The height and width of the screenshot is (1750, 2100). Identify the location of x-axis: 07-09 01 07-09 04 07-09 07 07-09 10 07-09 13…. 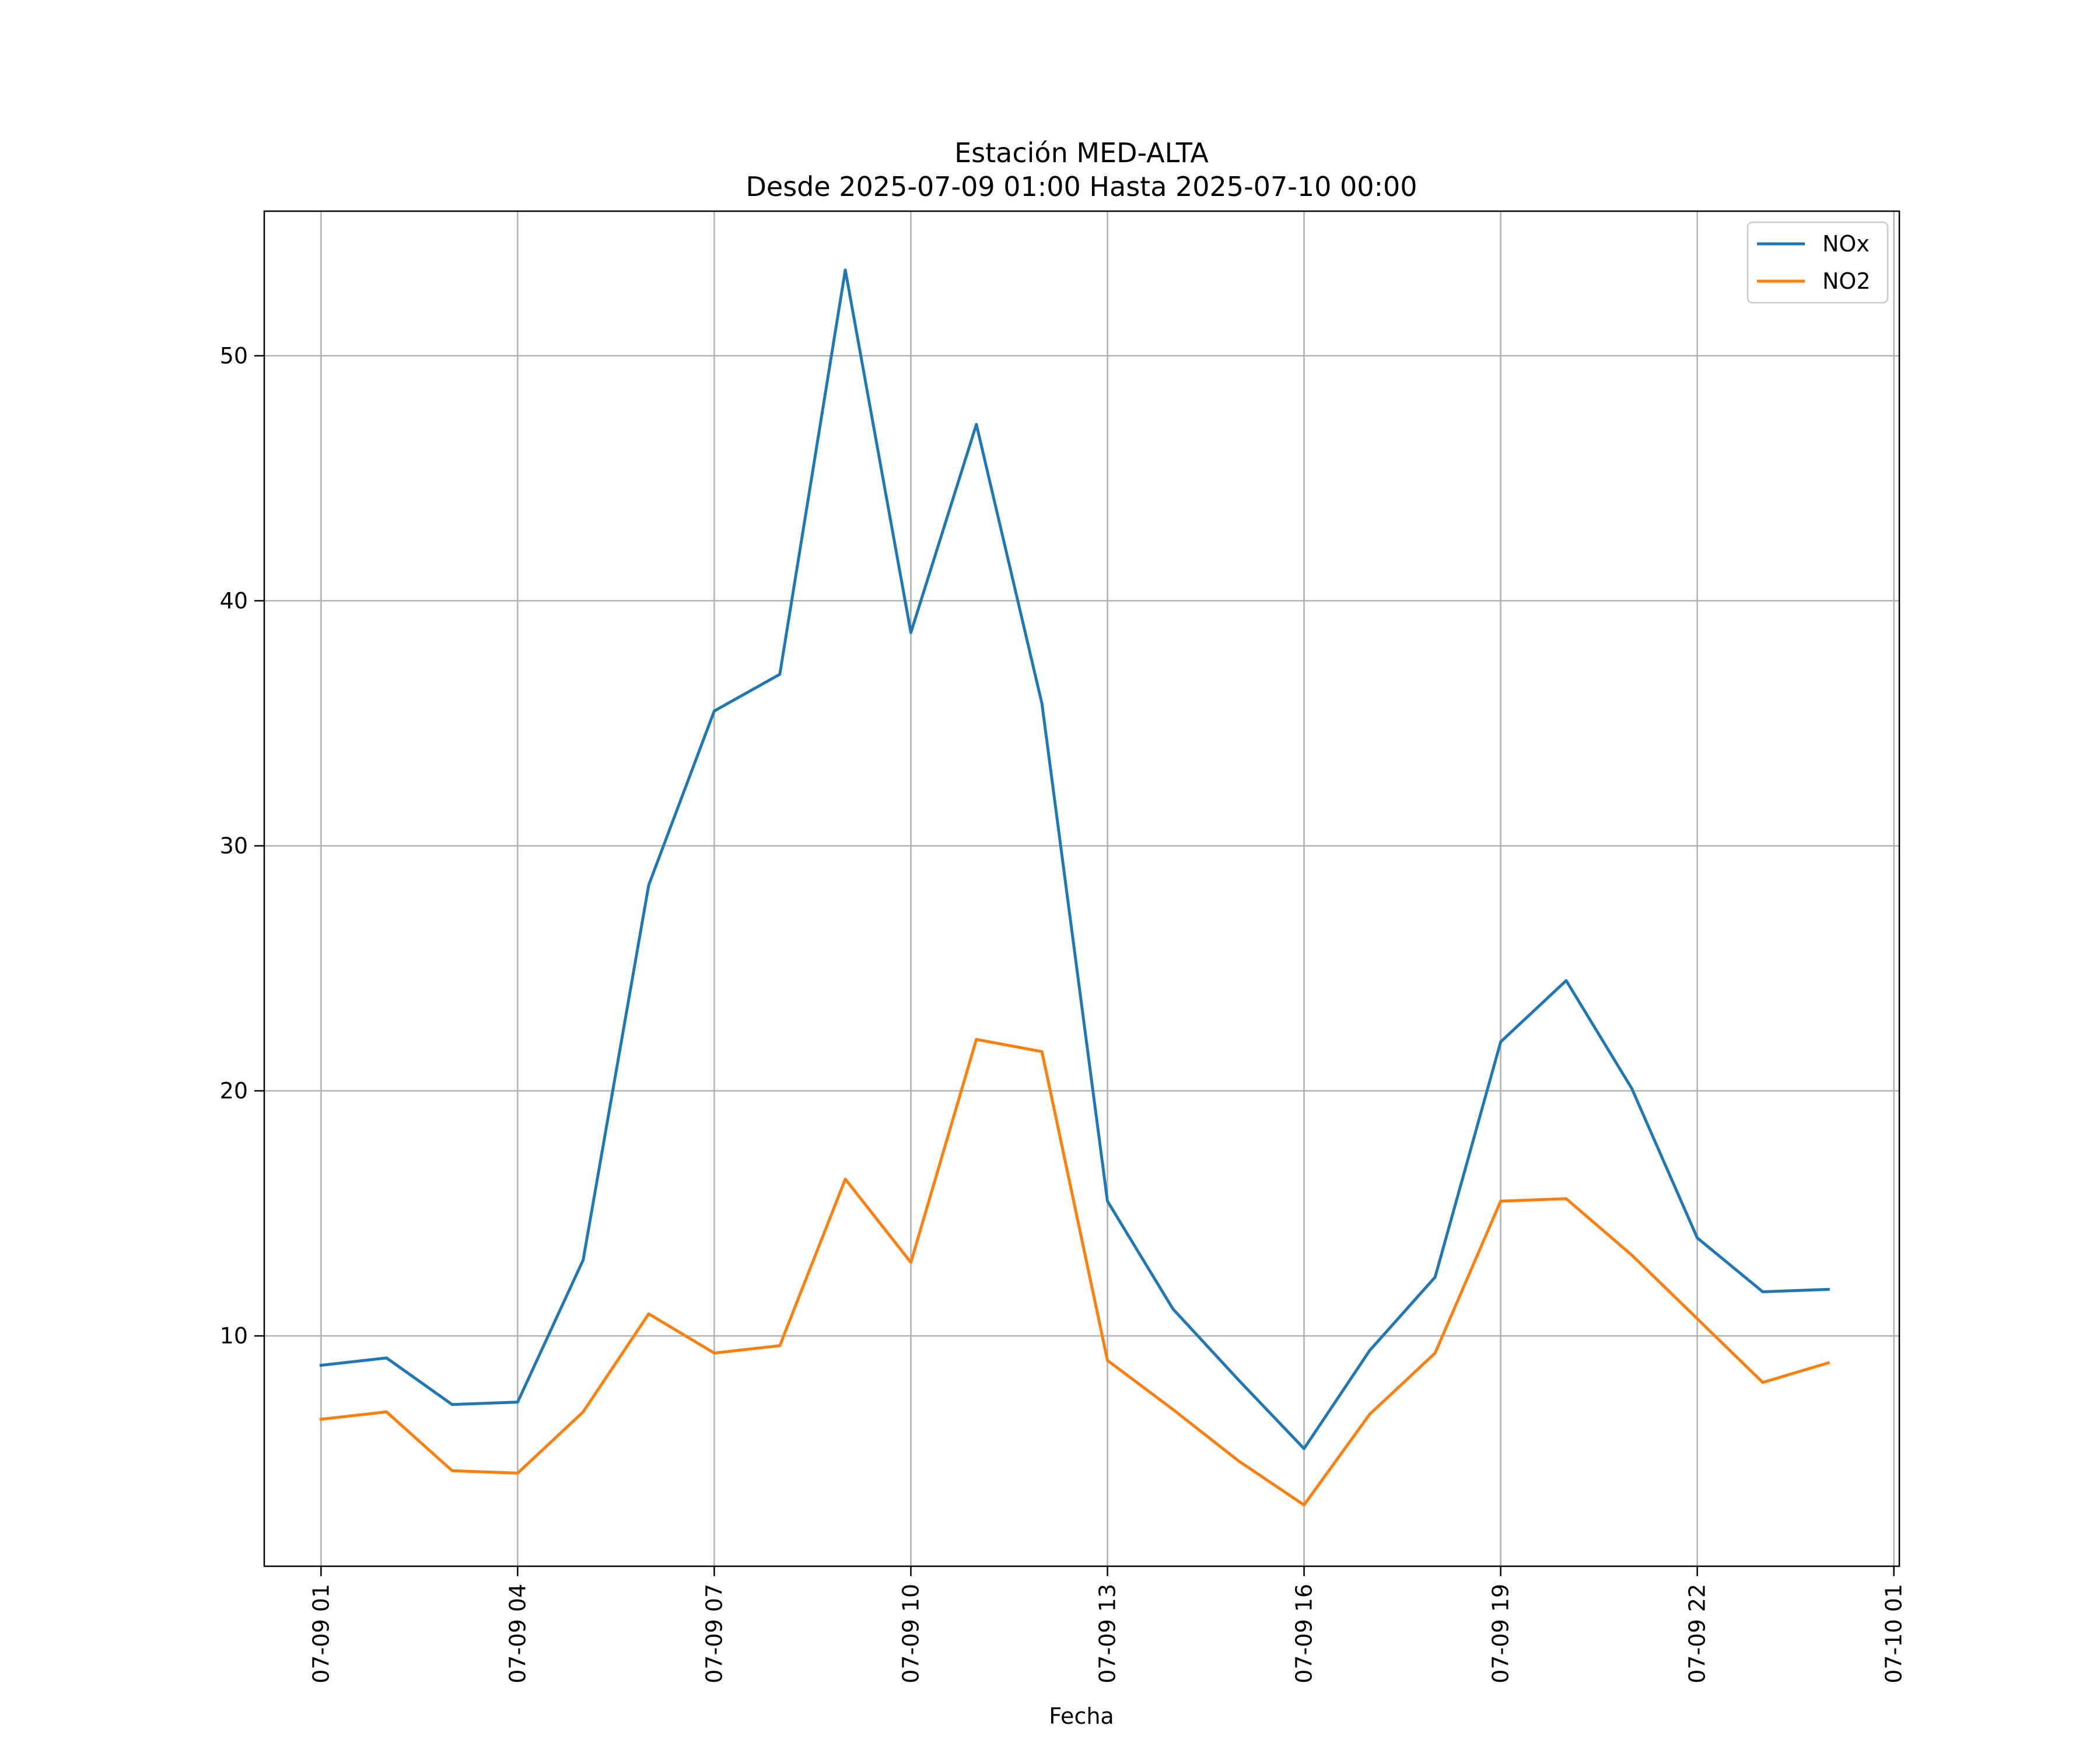
(1107, 1625).